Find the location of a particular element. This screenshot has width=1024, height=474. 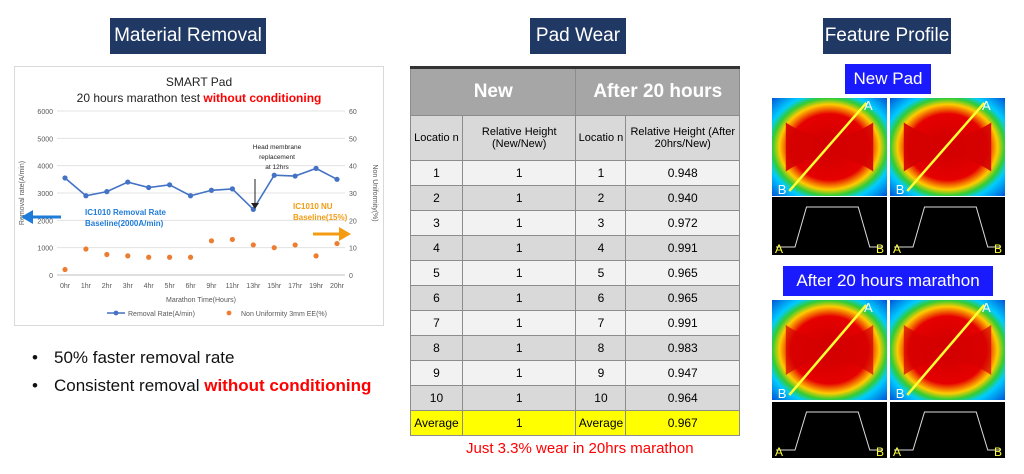

annotation-head-membrane: Head membrane is located at coordinates (277, 147).